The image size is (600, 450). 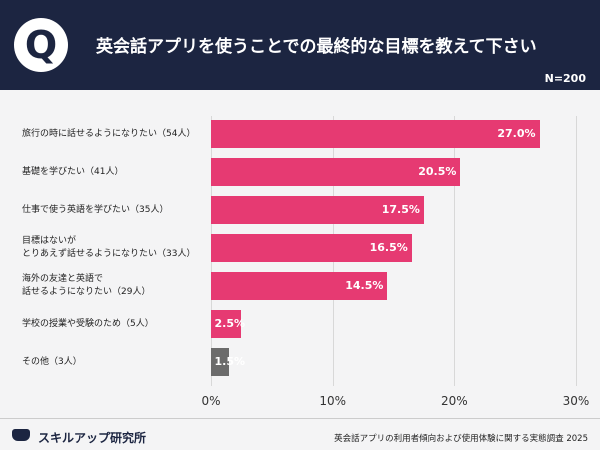 What do you see at coordinates (229, 361) in the screenshot?
I see `value-label: 1.5%` at bounding box center [229, 361].